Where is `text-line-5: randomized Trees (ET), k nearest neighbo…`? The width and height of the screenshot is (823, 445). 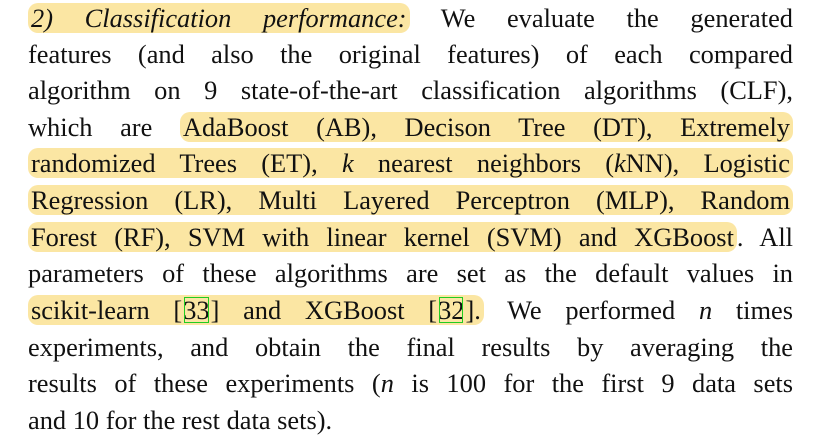
text-line-5: randomized Trees (ET), k nearest neighbo… is located at coordinates (410, 163).